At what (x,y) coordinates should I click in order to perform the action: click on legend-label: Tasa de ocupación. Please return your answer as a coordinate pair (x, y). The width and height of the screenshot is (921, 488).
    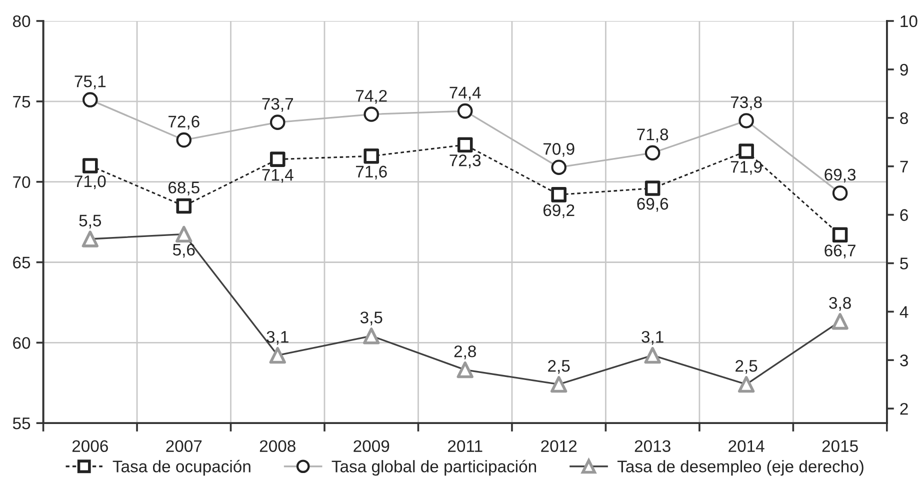
    Looking at the image, I should click on (181, 468).